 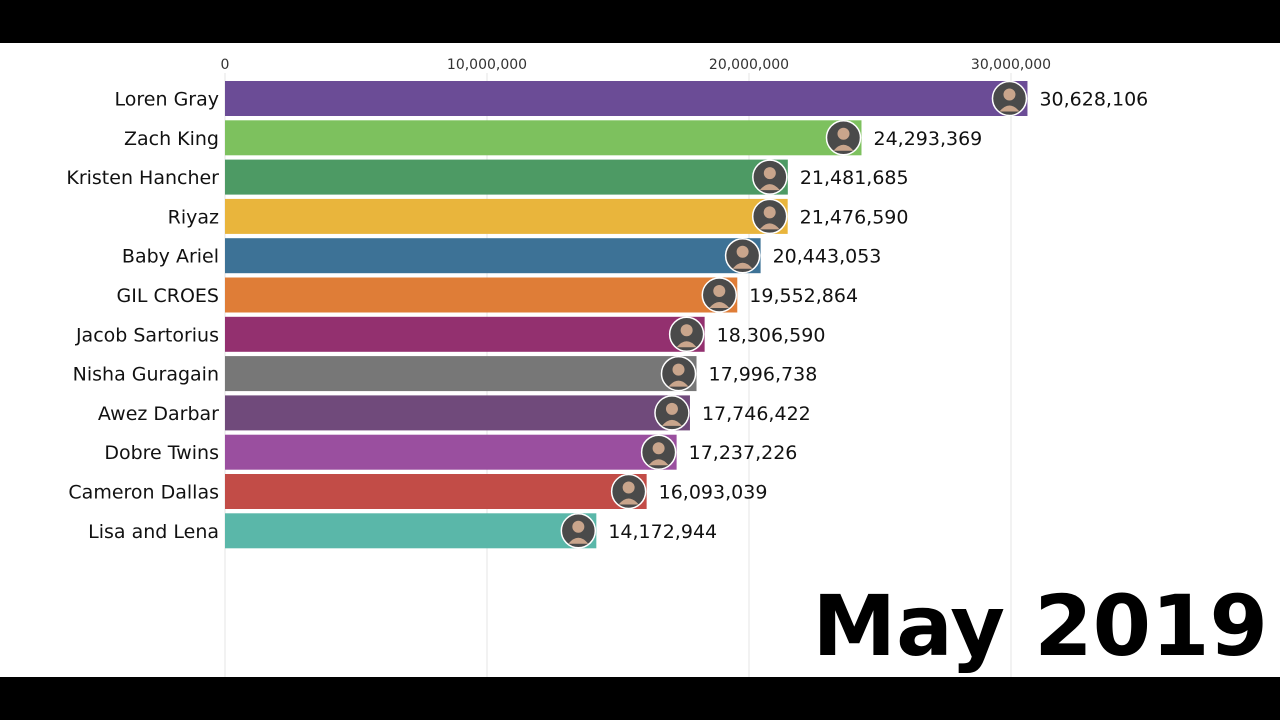 I want to click on bar-value-label: 18,306,590, so click(x=771, y=335).